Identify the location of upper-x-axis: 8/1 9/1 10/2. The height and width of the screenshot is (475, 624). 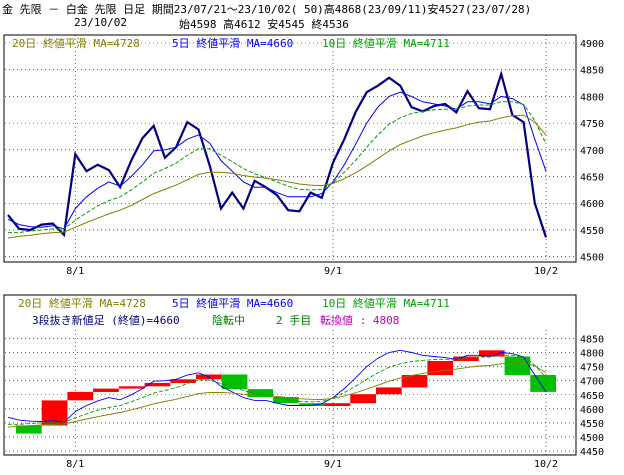
(312, 271).